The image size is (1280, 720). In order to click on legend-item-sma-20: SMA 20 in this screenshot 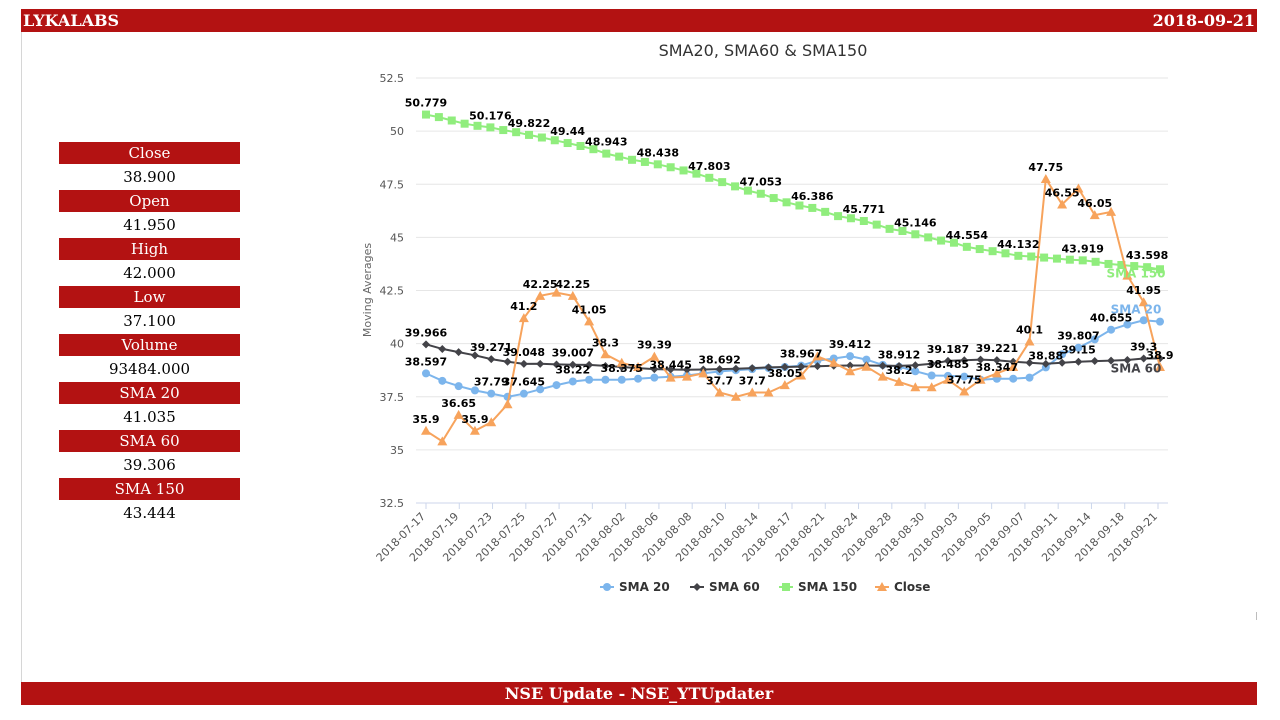, I will do `click(635, 587)`.